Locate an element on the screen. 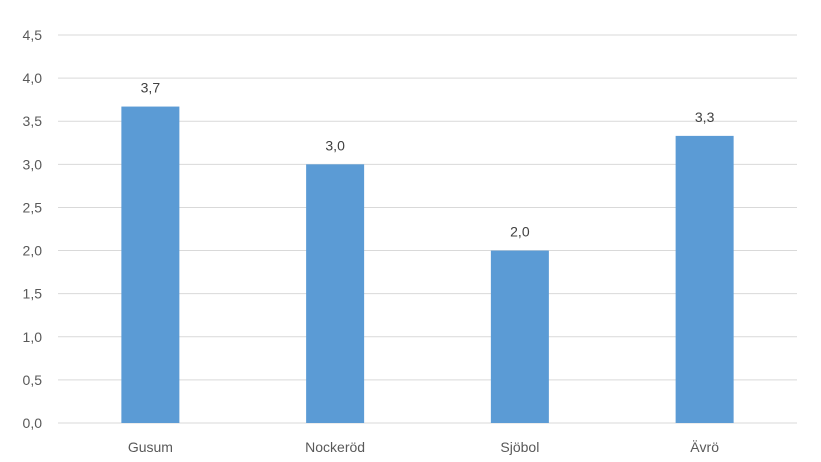 This screenshot has height=462, width=821. y-tick-label: 1,5 is located at coordinates (33, 294).